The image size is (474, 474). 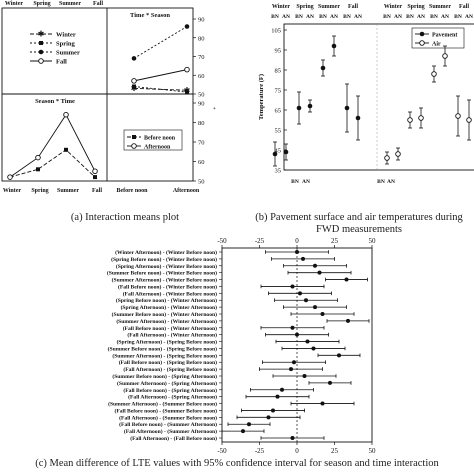 I want to click on y-tick-label: 55, so click(x=278, y=131).